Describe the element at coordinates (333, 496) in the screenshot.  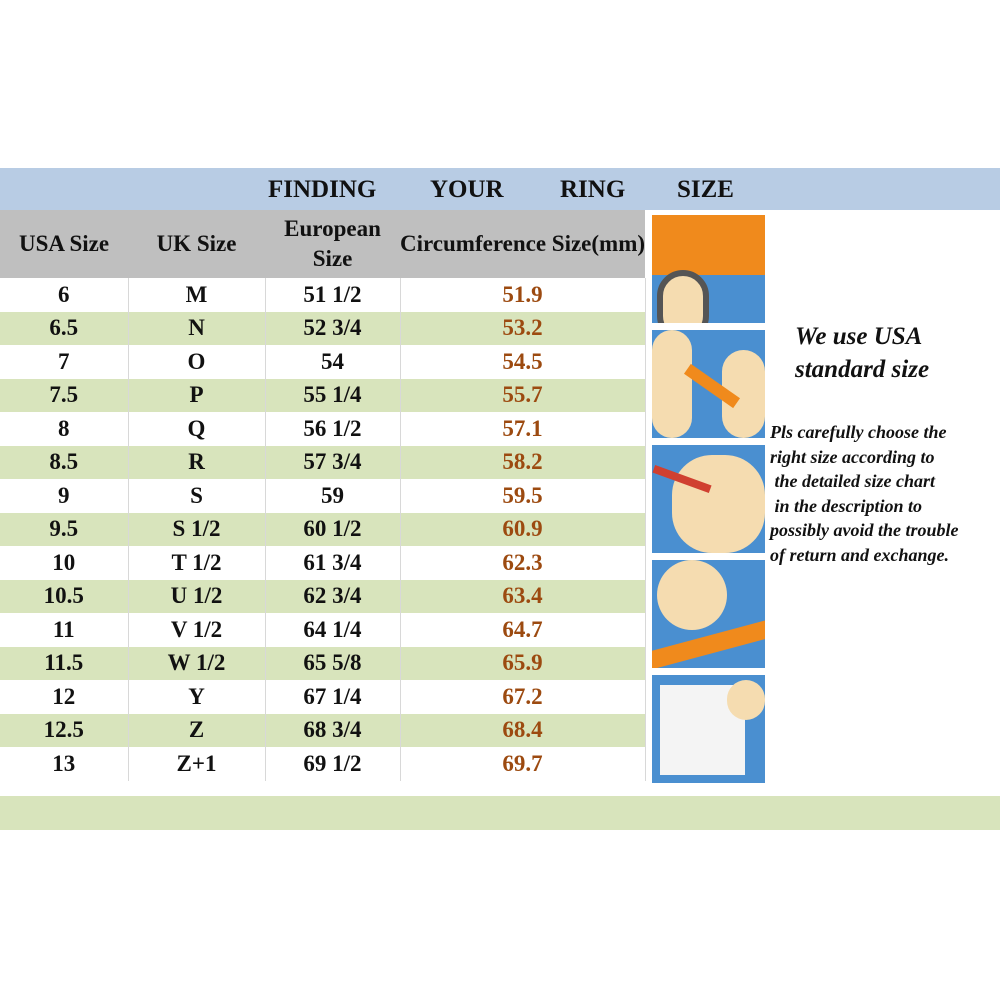
I see `european-size-cell: 59` at that location.